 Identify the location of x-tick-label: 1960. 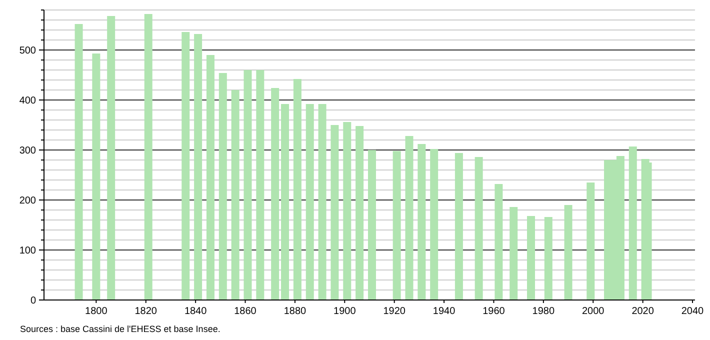
(494, 311).